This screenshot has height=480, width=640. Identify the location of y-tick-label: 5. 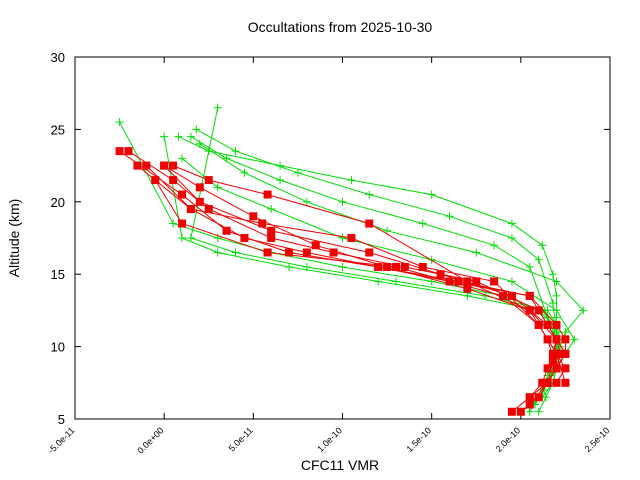
(61, 419).